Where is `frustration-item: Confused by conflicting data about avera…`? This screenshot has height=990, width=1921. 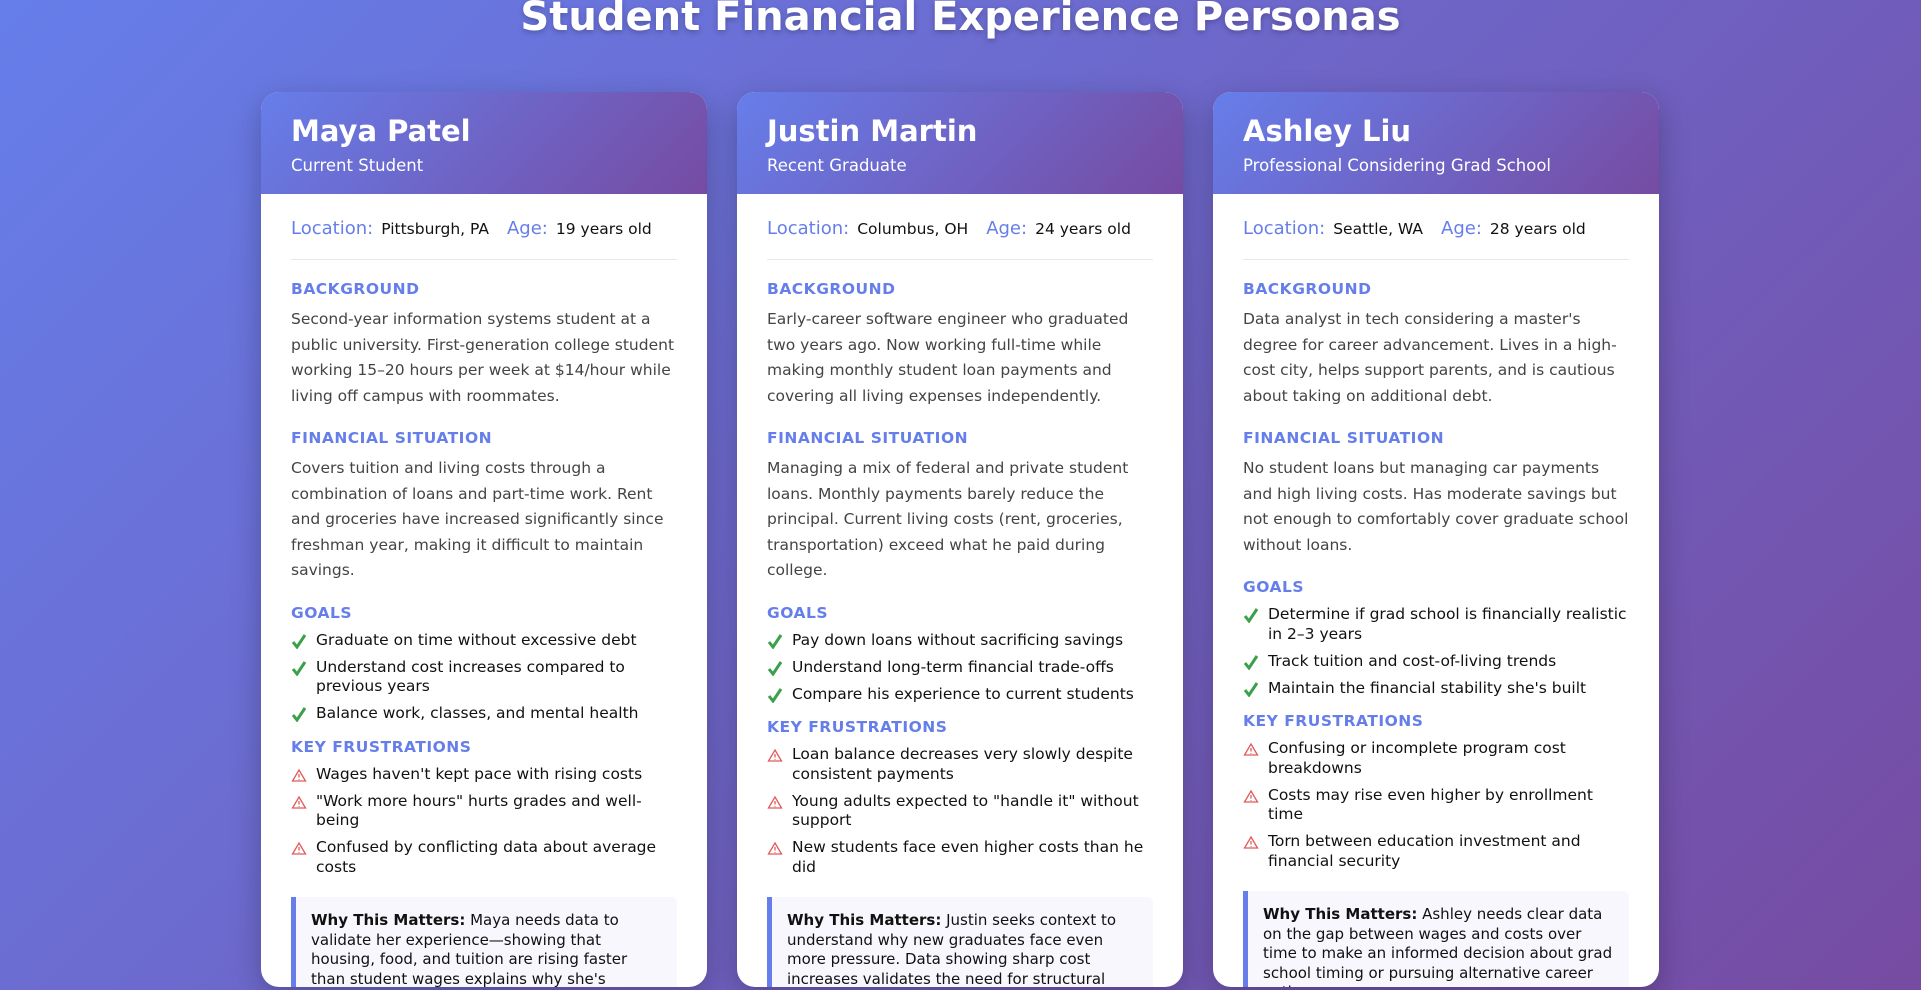
frustration-item: Confused by conflicting data about avera… is located at coordinates (484, 857).